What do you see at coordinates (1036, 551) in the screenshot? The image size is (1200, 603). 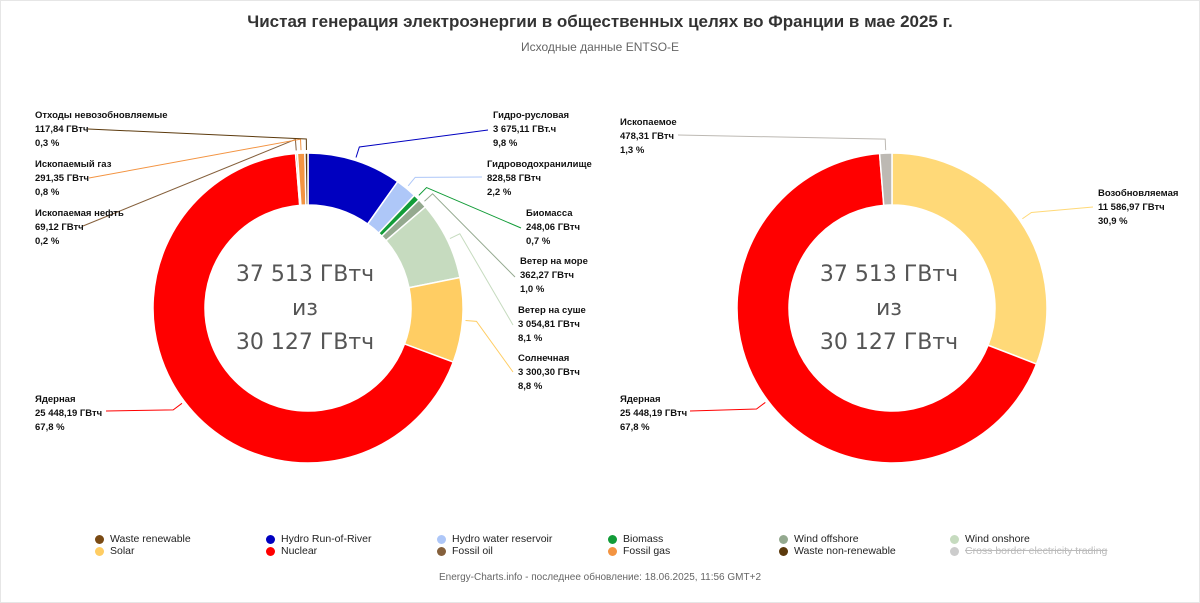 I see `legend-label: Cross border electricity trading` at bounding box center [1036, 551].